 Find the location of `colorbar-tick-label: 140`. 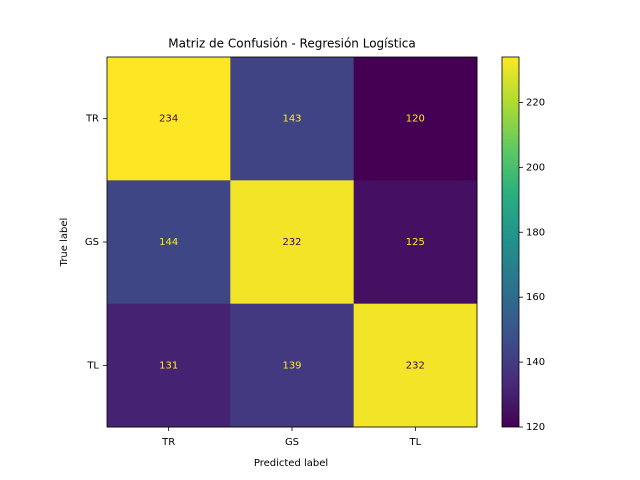

colorbar-tick-label: 140 is located at coordinates (535, 362).